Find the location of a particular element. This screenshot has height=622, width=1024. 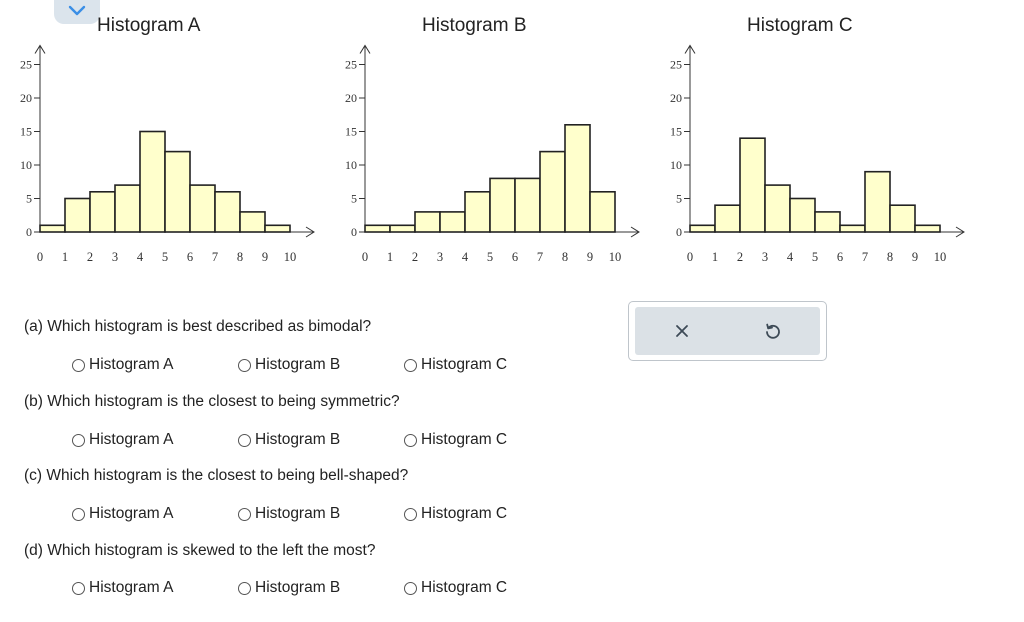

clear-button is located at coordinates (682, 331).